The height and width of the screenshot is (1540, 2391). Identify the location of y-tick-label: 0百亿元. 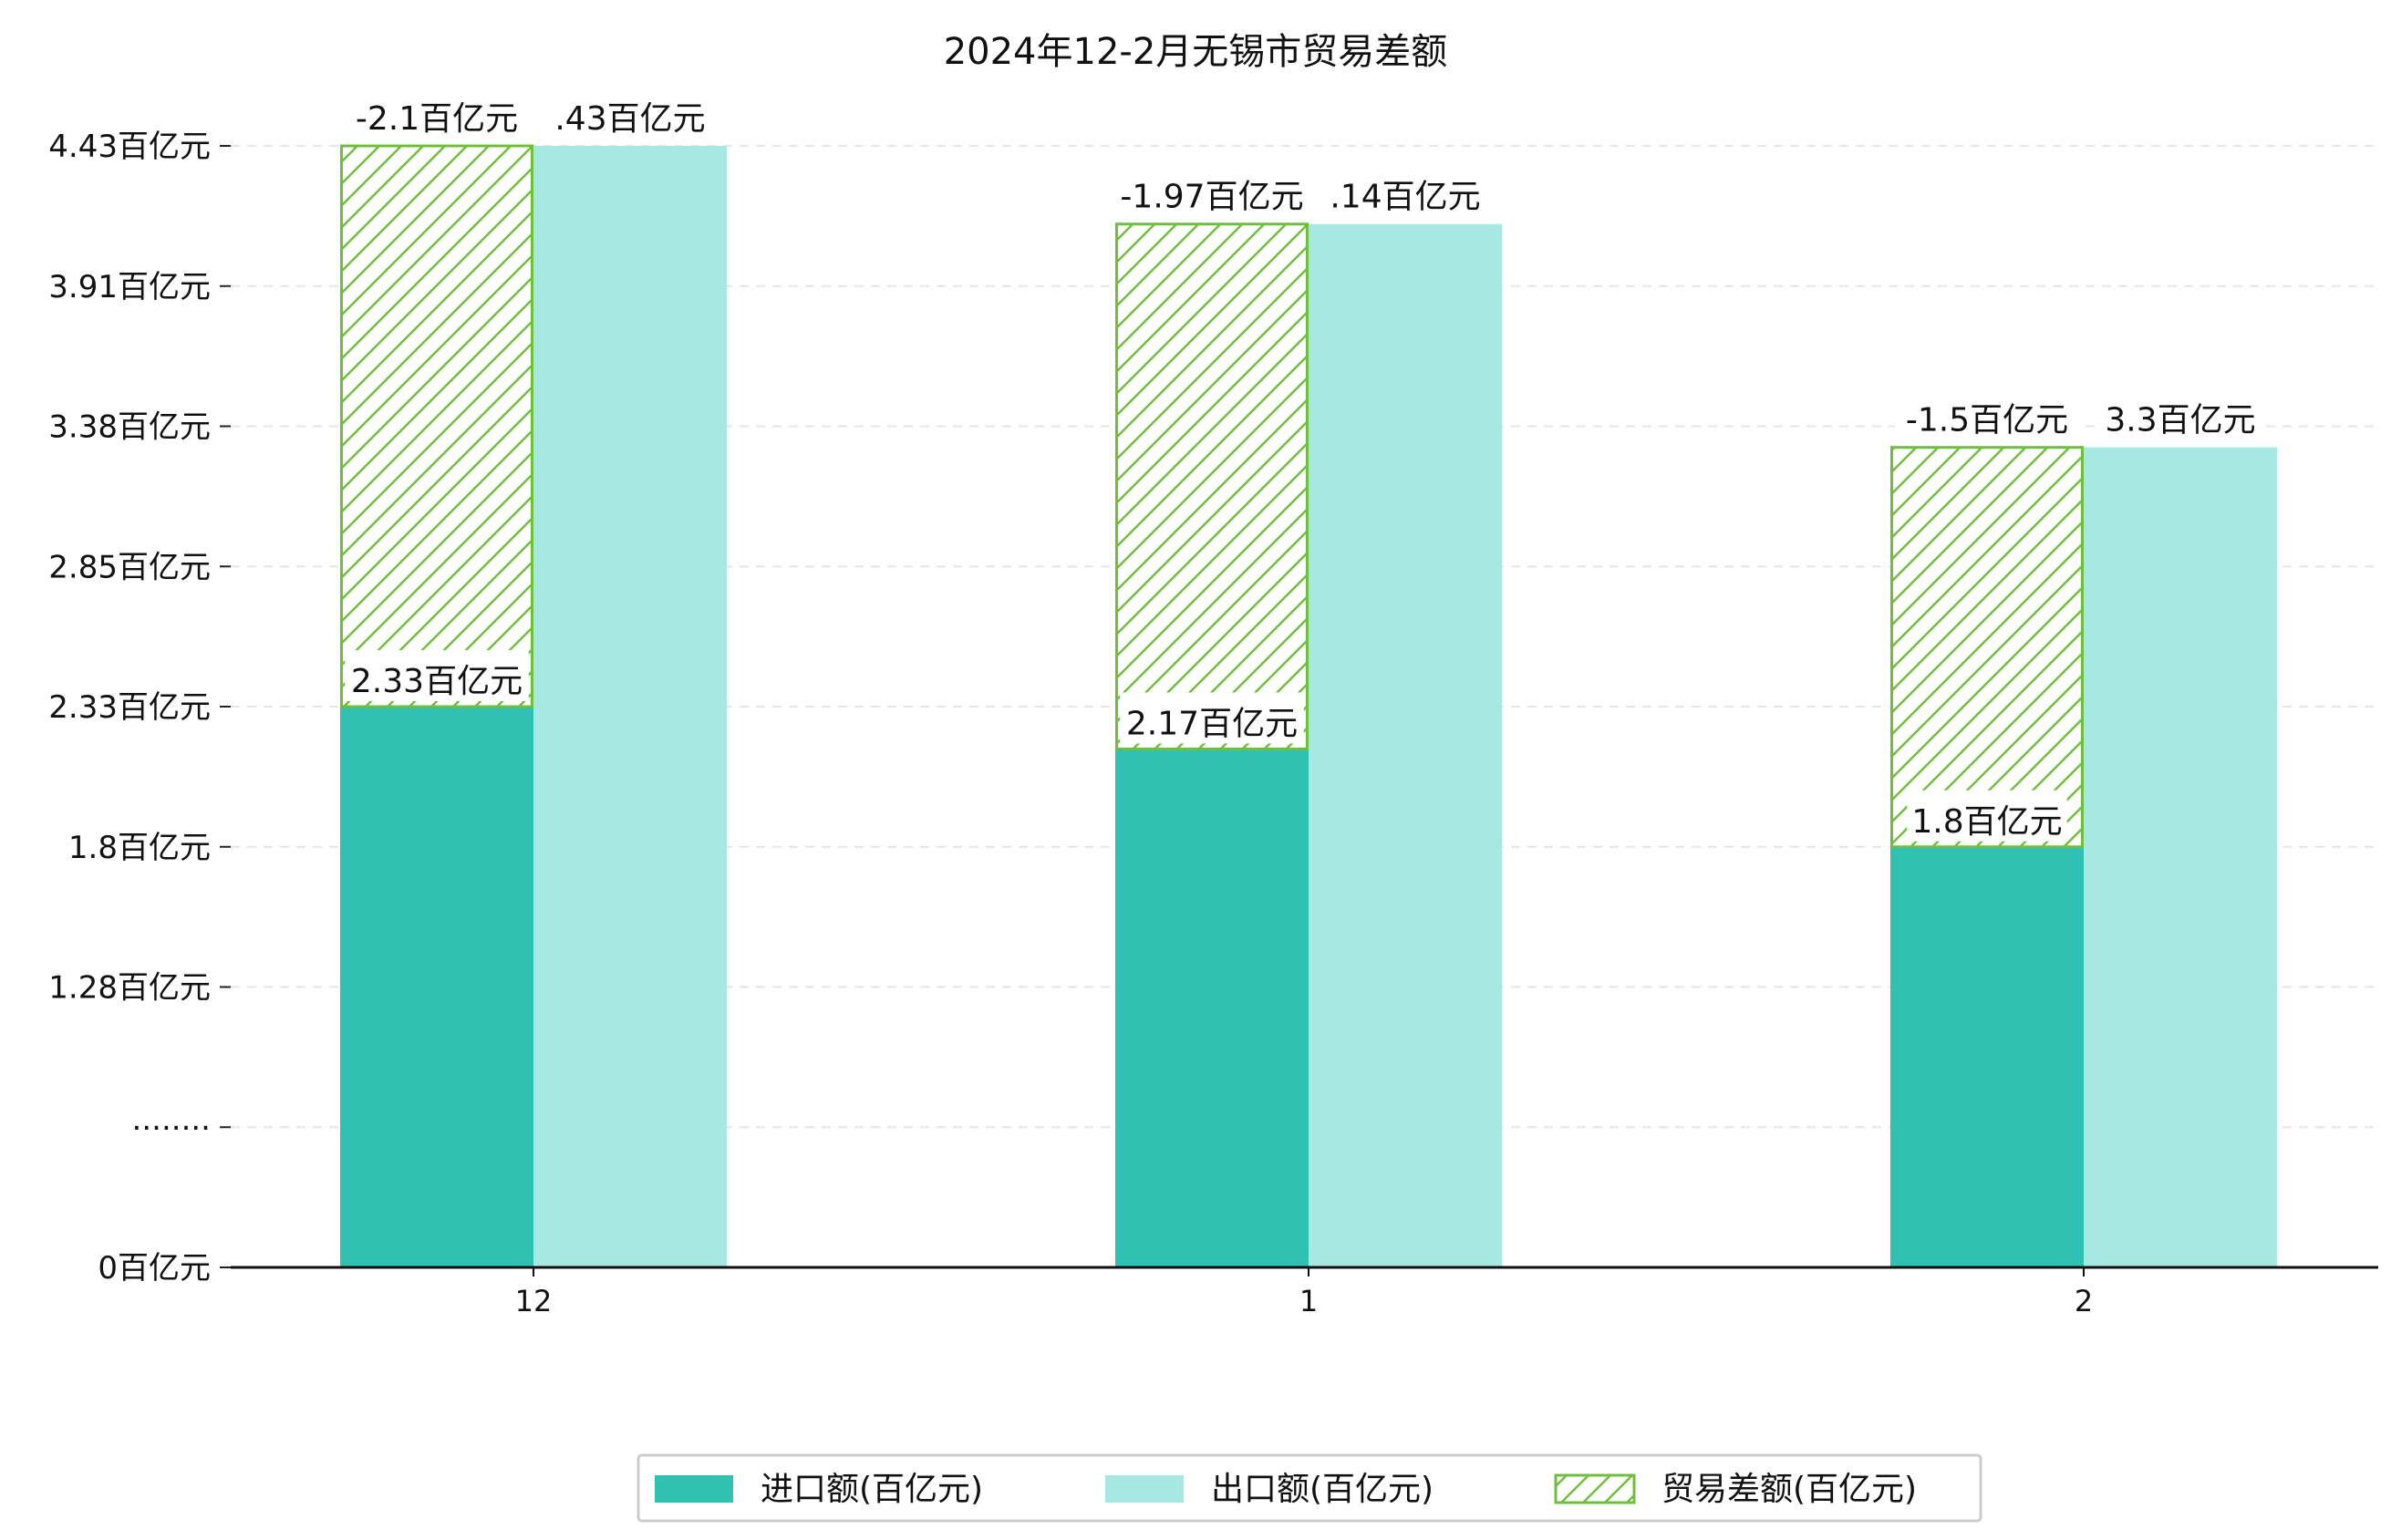
(155, 1268).